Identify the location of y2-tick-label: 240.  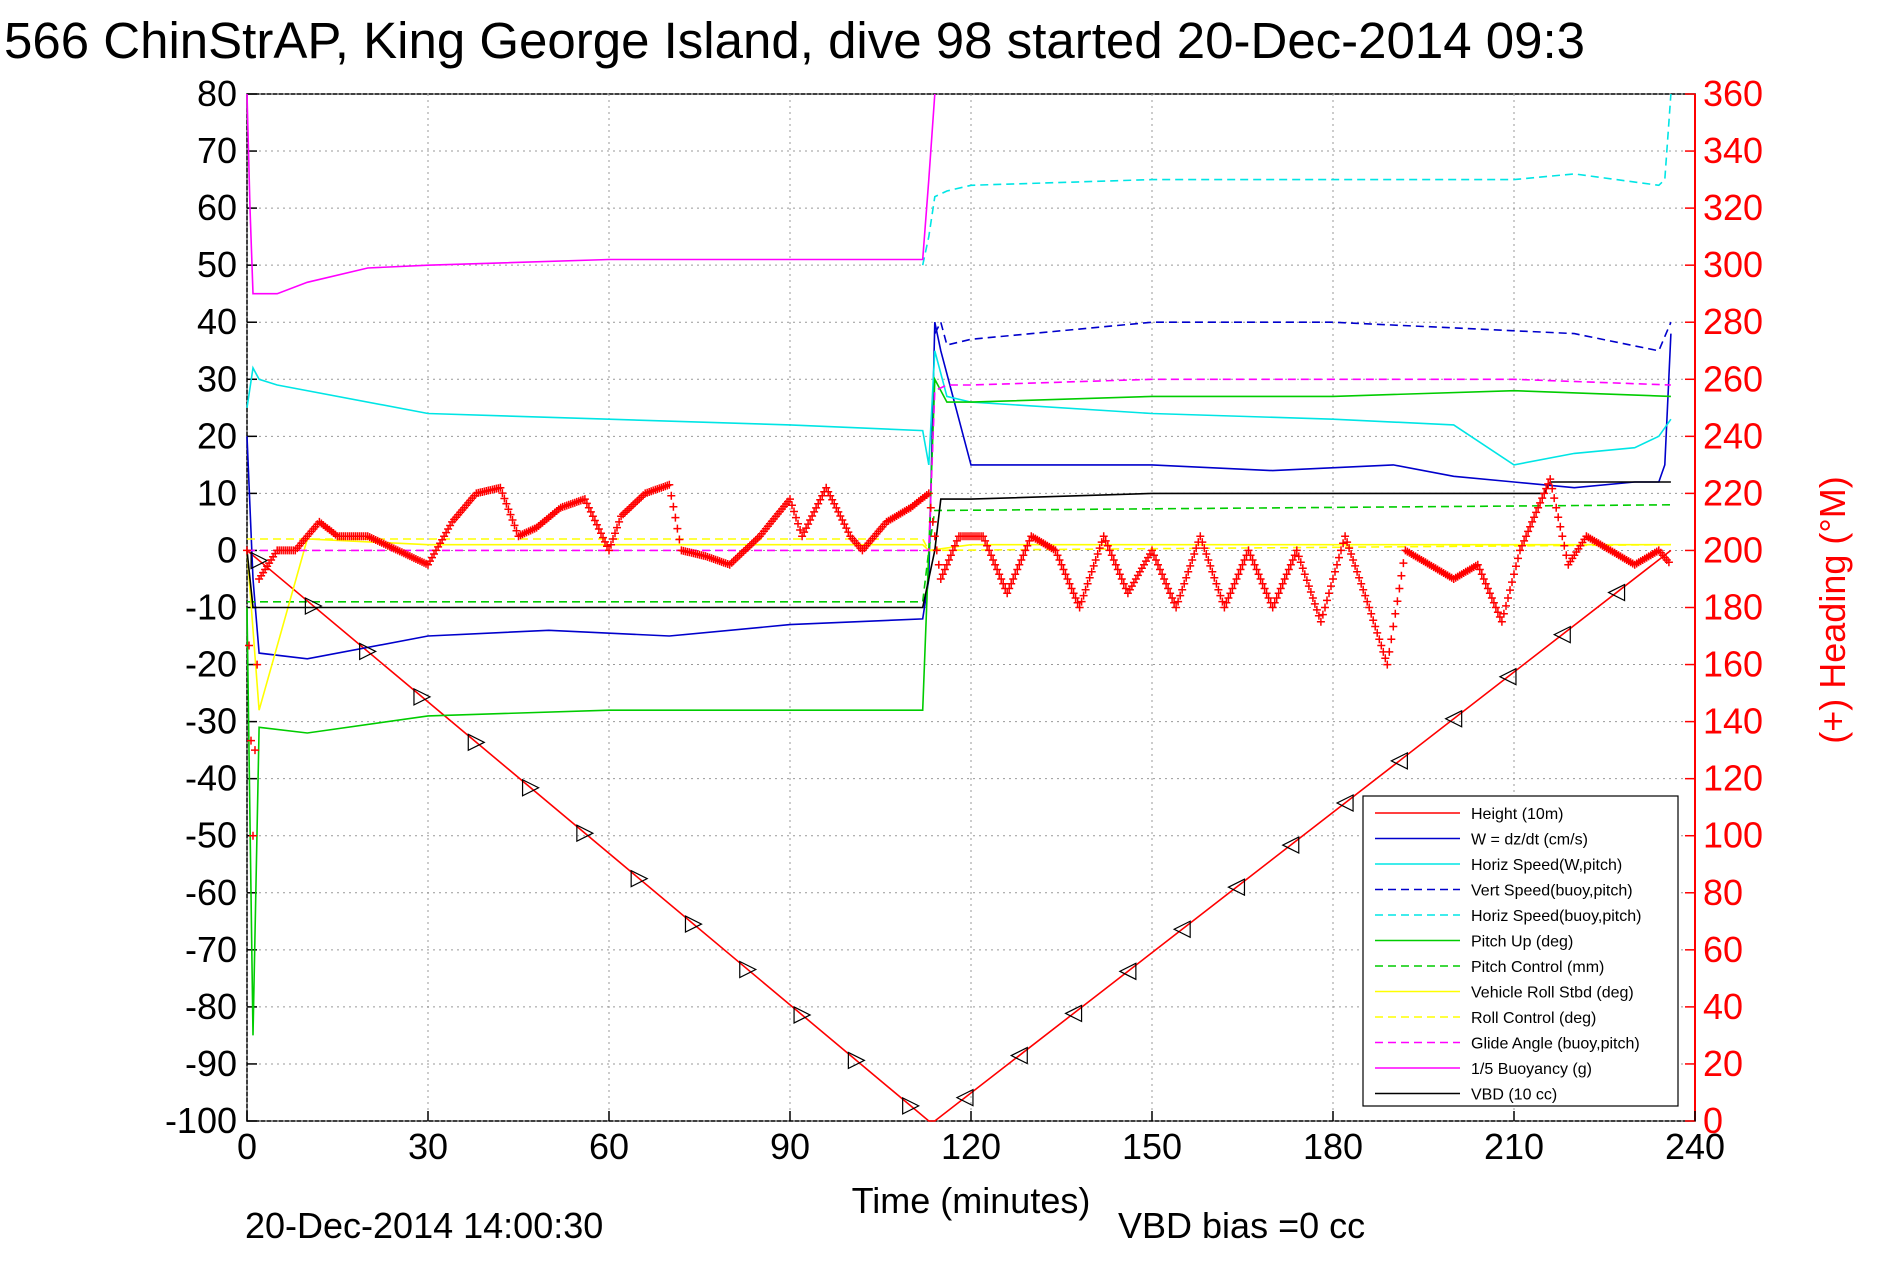
(1733, 435).